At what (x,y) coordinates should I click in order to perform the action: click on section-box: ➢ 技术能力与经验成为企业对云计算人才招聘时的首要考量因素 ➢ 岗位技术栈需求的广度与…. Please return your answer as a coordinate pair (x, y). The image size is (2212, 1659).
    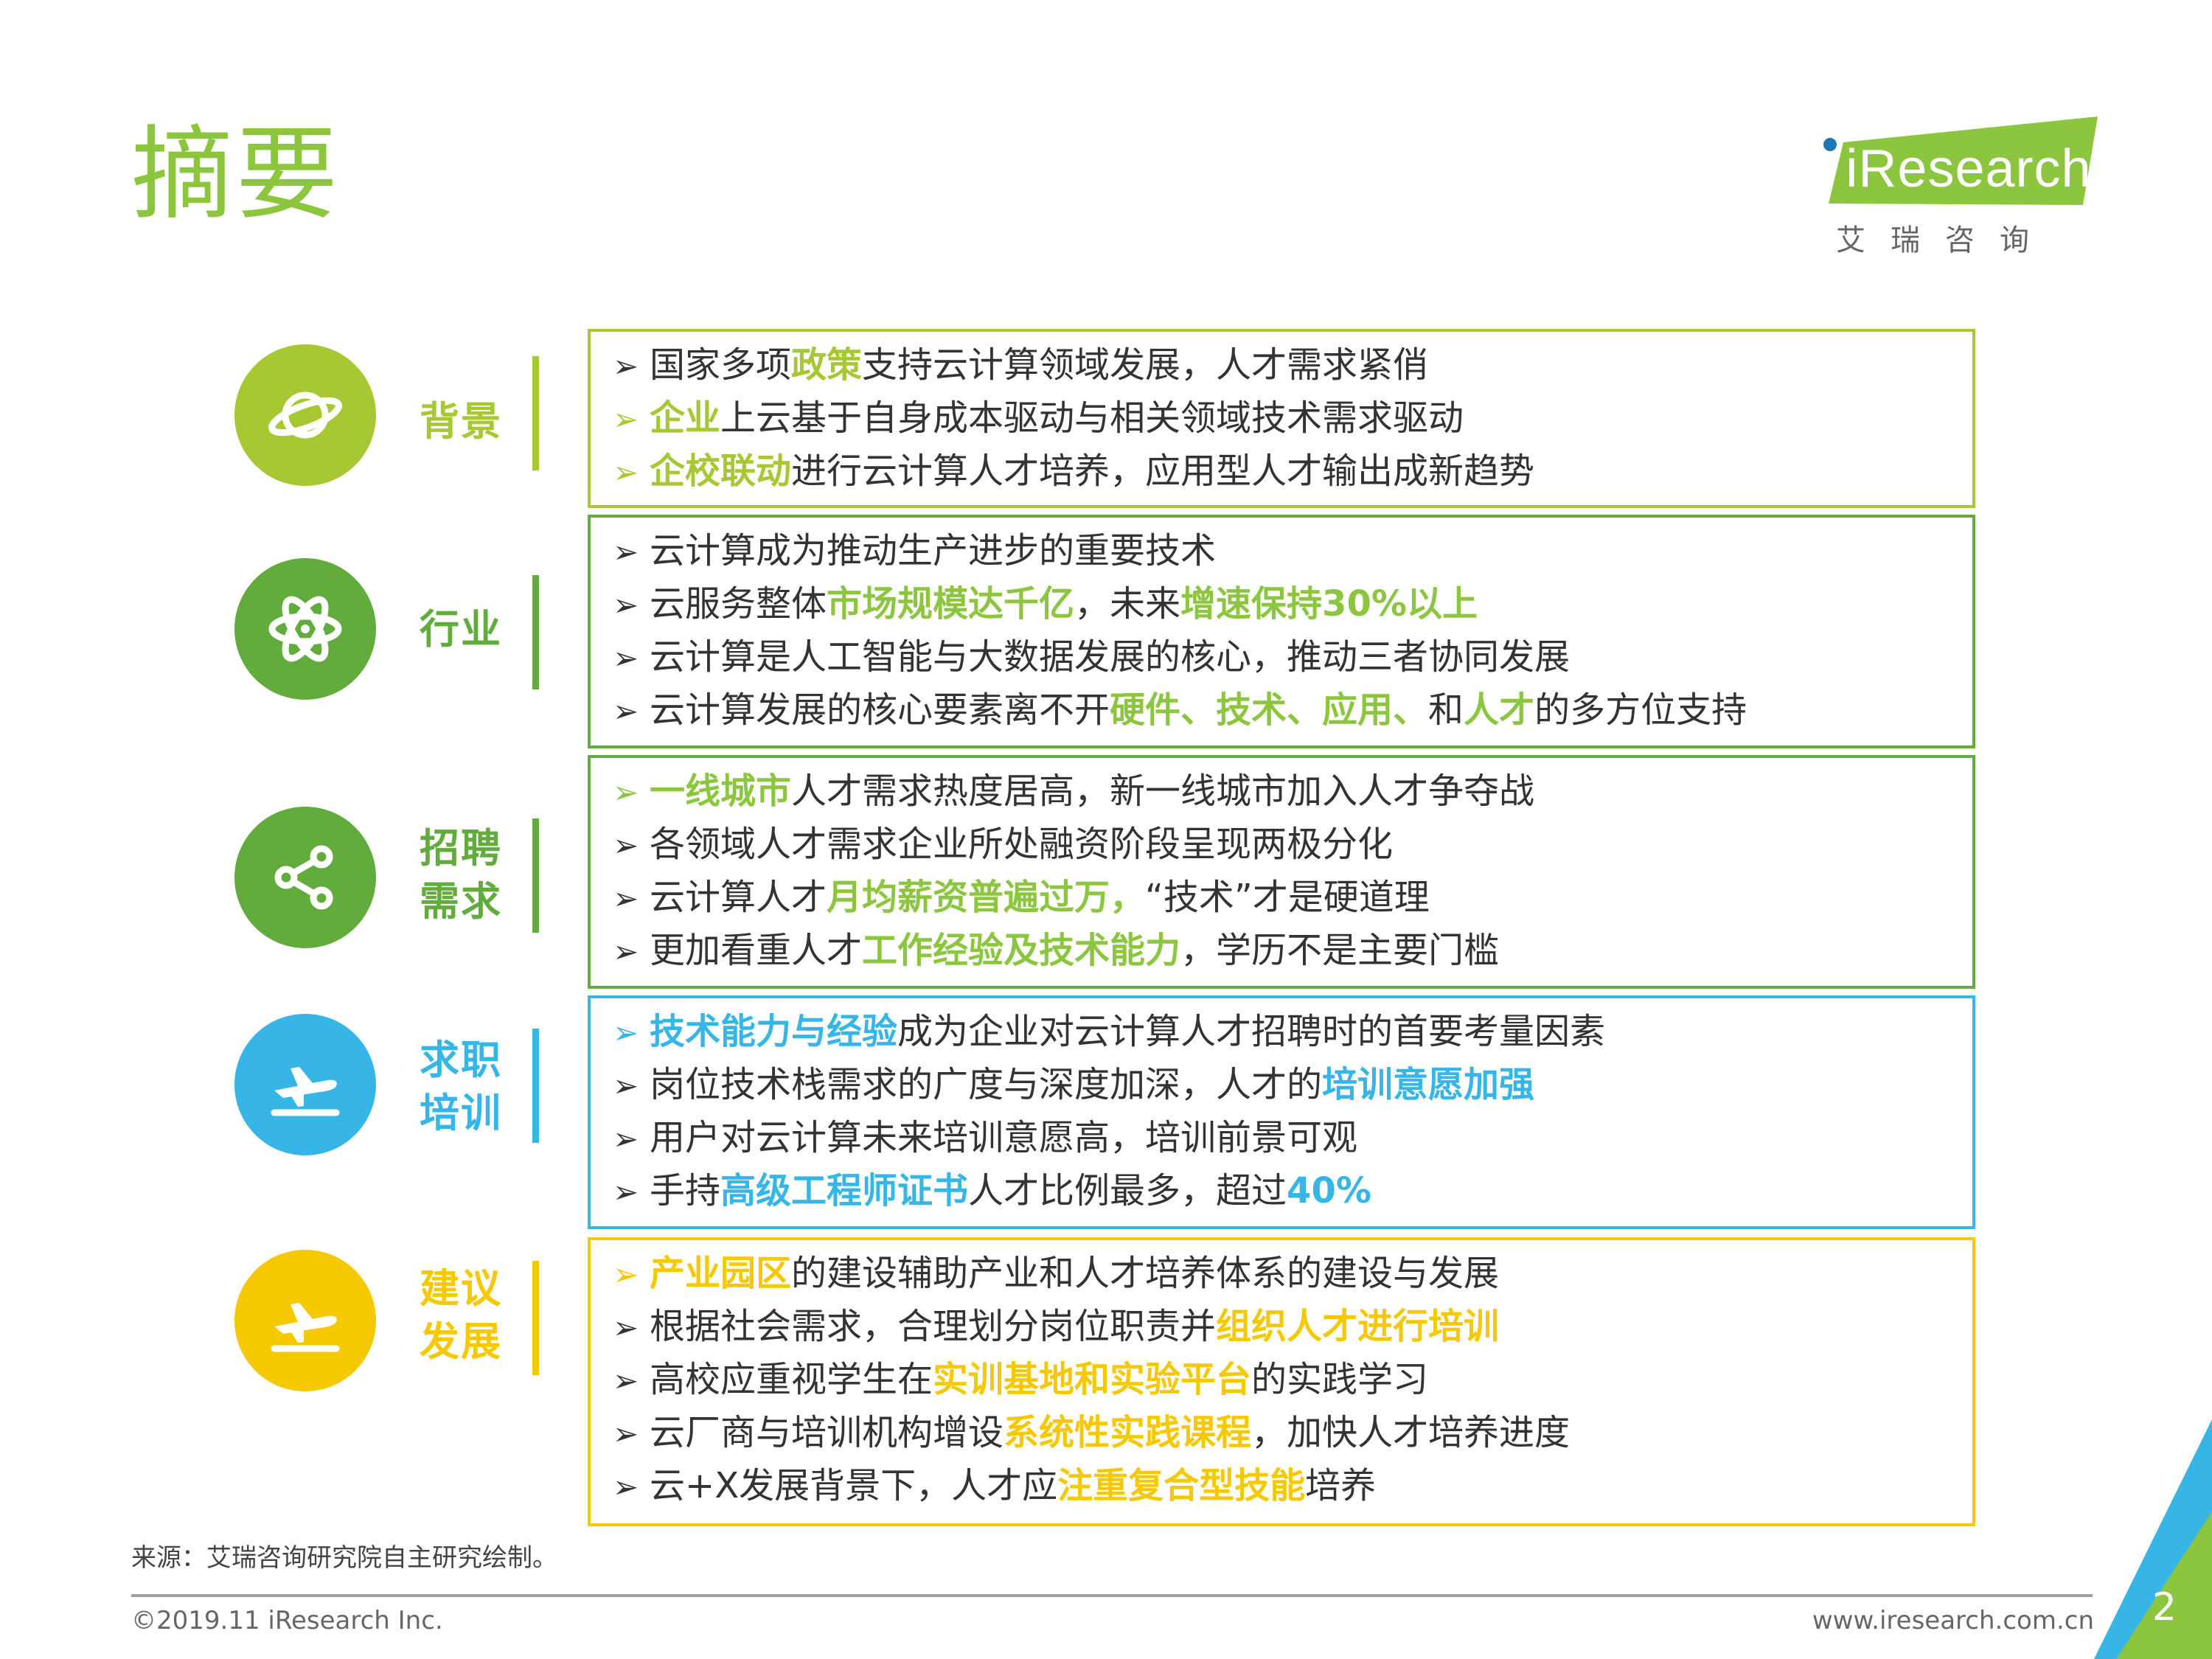
    Looking at the image, I should click on (1281, 1112).